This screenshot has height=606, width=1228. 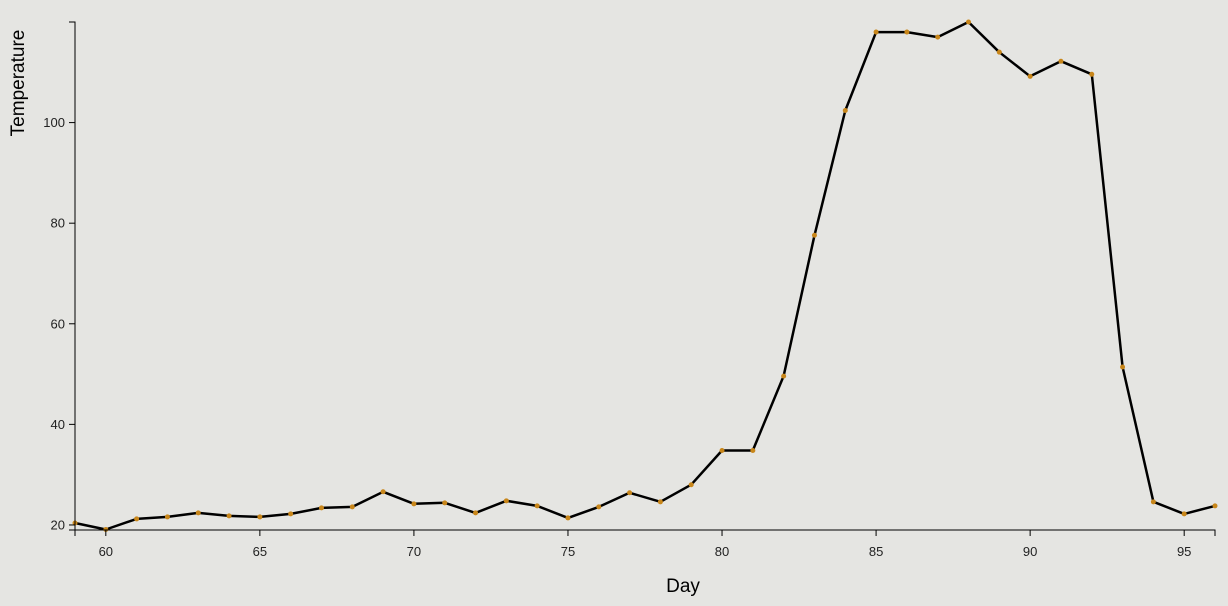 I want to click on y-tick-label: 20, so click(x=58, y=524).